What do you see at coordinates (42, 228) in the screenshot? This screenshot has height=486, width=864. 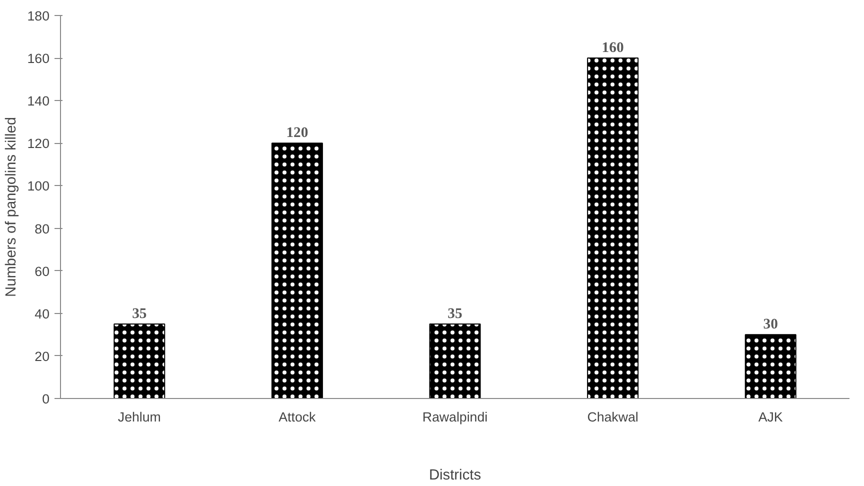 I see `y-tick-label: 80` at bounding box center [42, 228].